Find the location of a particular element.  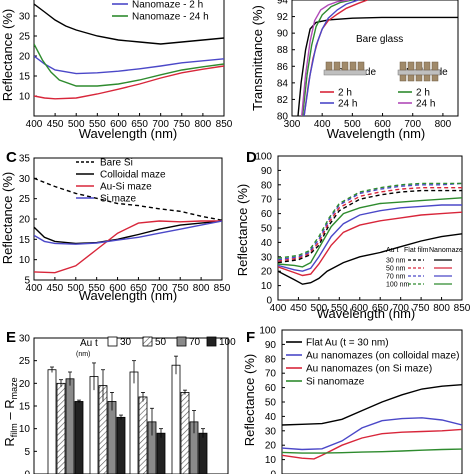

y-tick-label: 25 is located at coordinates (25, 199).